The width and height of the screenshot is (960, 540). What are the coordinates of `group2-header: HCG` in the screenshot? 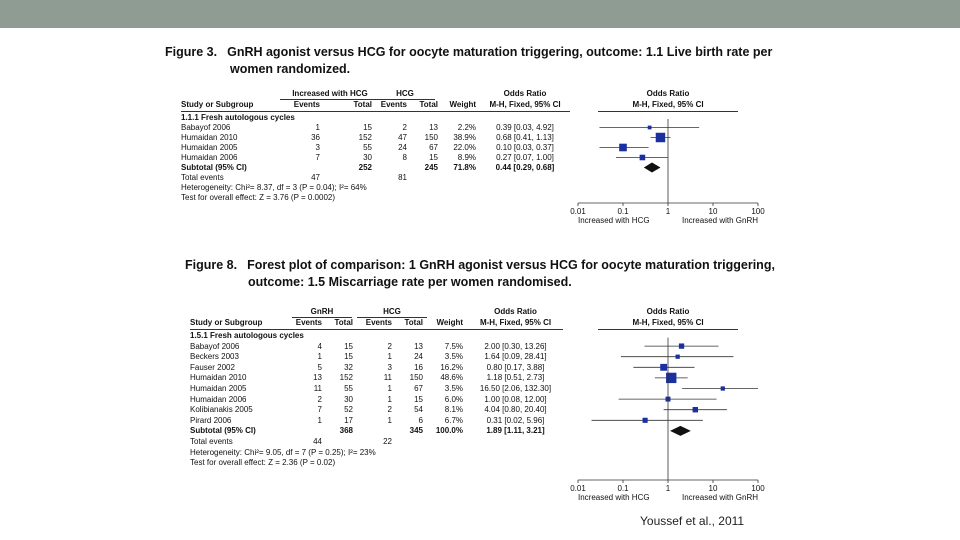 It's located at (392, 311).